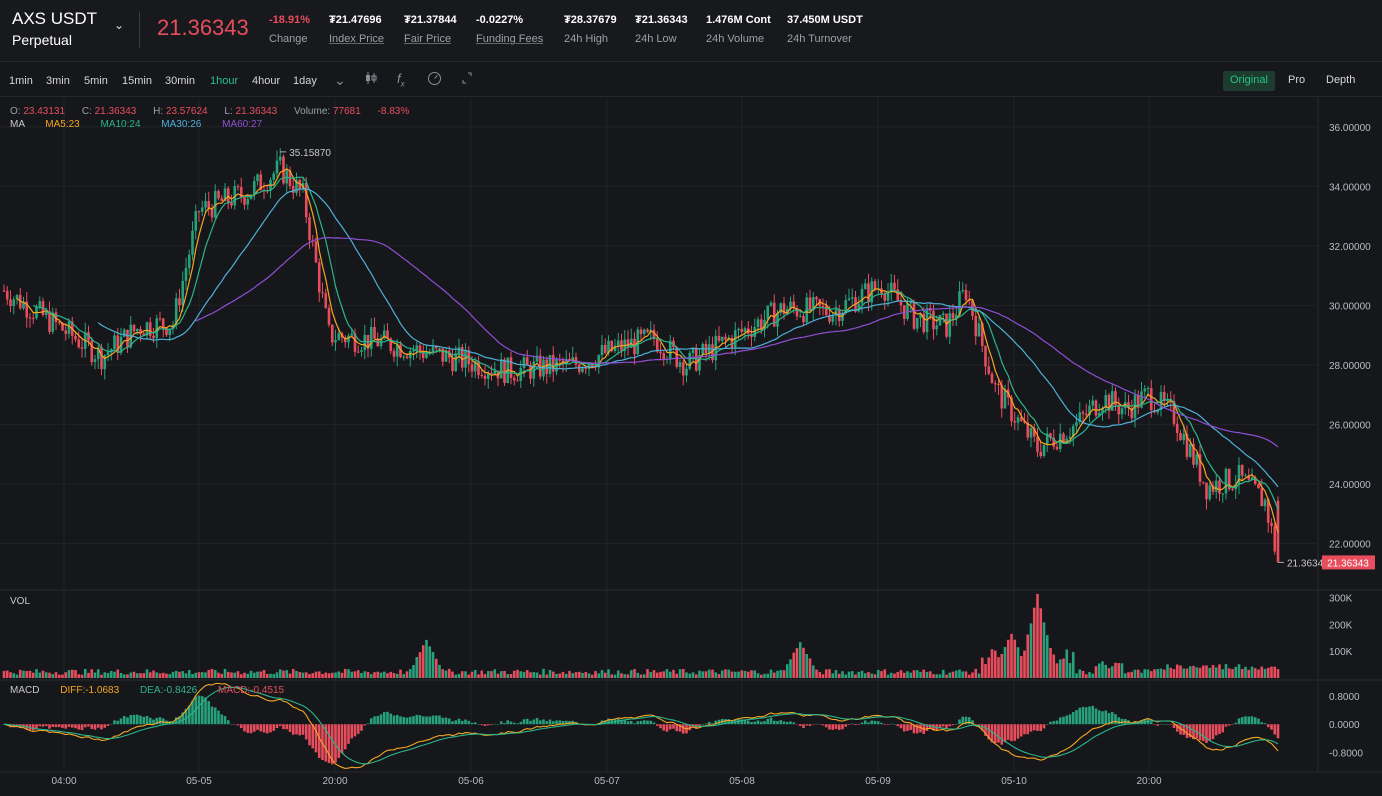 This screenshot has width=1382, height=796. I want to click on stat-fair-price: ₮21.37844 Fair Price, so click(430, 29).